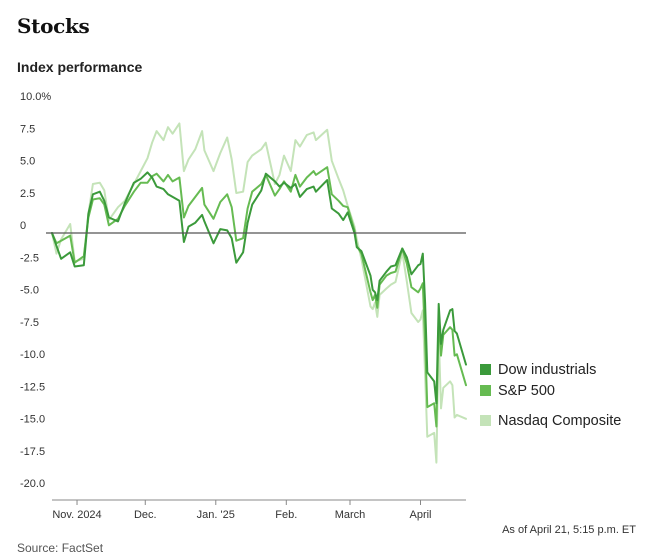  I want to click on as-of-note: As of April 21, 5:15 p.m. ET, so click(569, 530).